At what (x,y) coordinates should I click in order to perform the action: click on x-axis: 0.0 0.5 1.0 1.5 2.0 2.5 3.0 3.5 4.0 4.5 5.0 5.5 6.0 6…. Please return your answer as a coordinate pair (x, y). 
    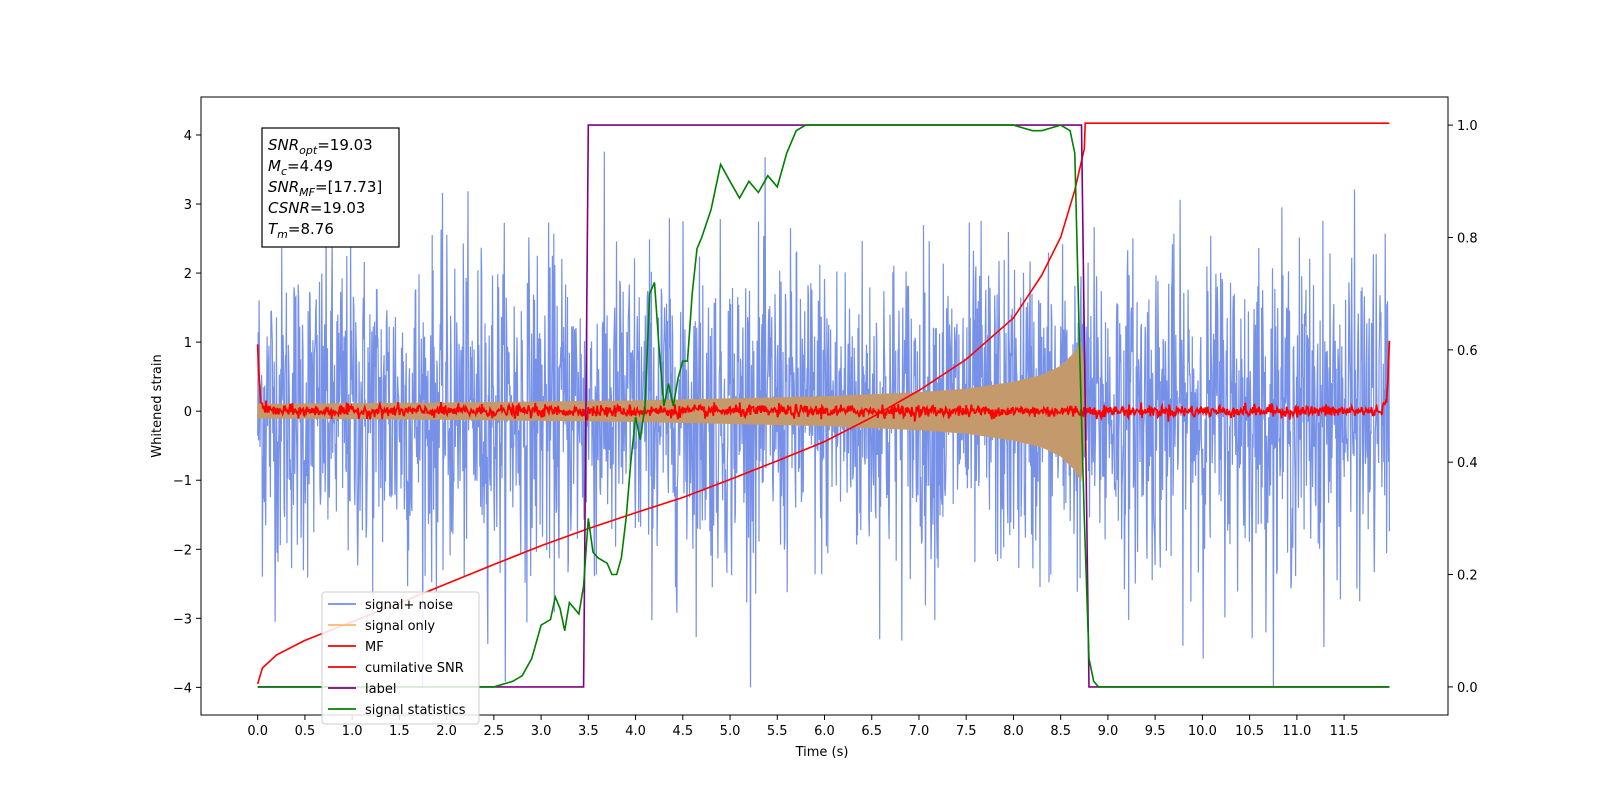
    Looking at the image, I should click on (803, 727).